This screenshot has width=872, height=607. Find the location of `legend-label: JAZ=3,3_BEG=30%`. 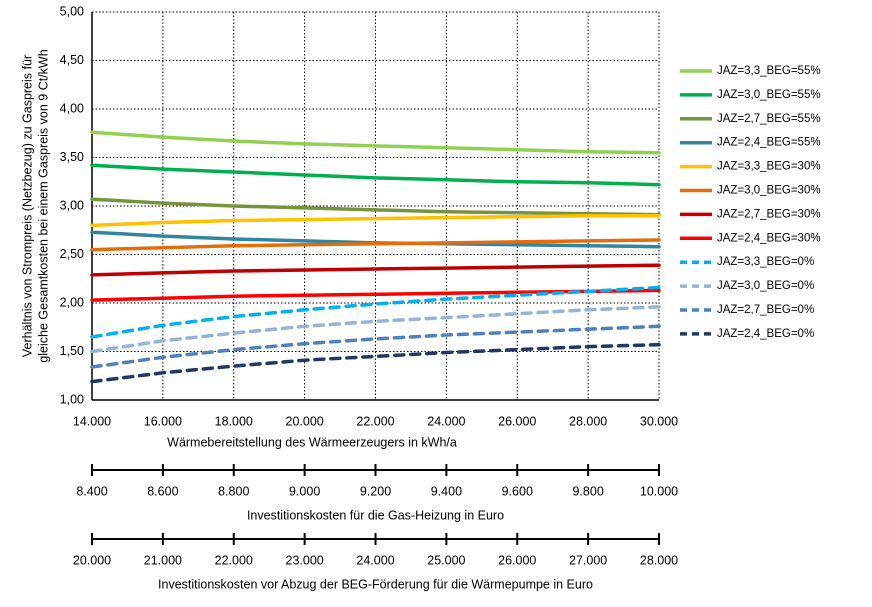

legend-label: JAZ=3,3_BEG=30% is located at coordinates (769, 167).